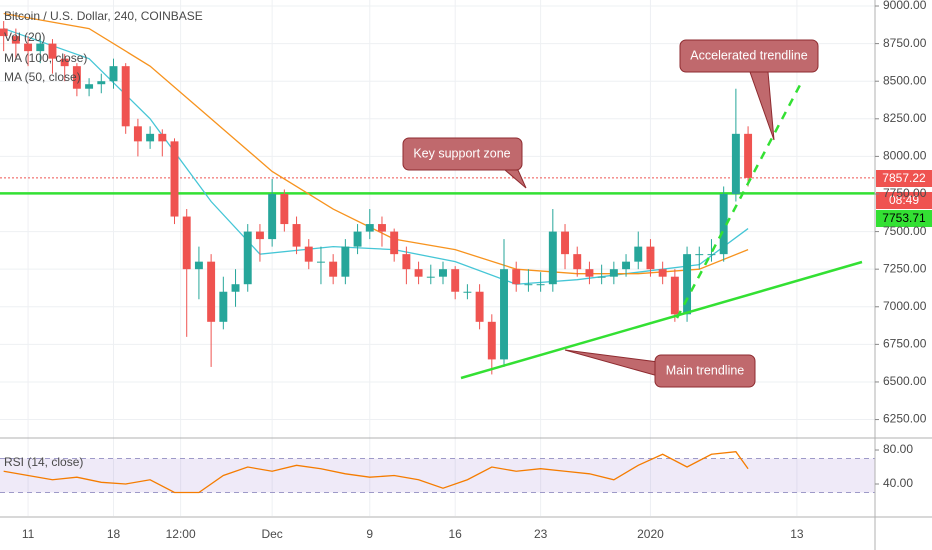 The width and height of the screenshot is (932, 550). I want to click on y-tick-label: 9000.00, so click(905, 6).